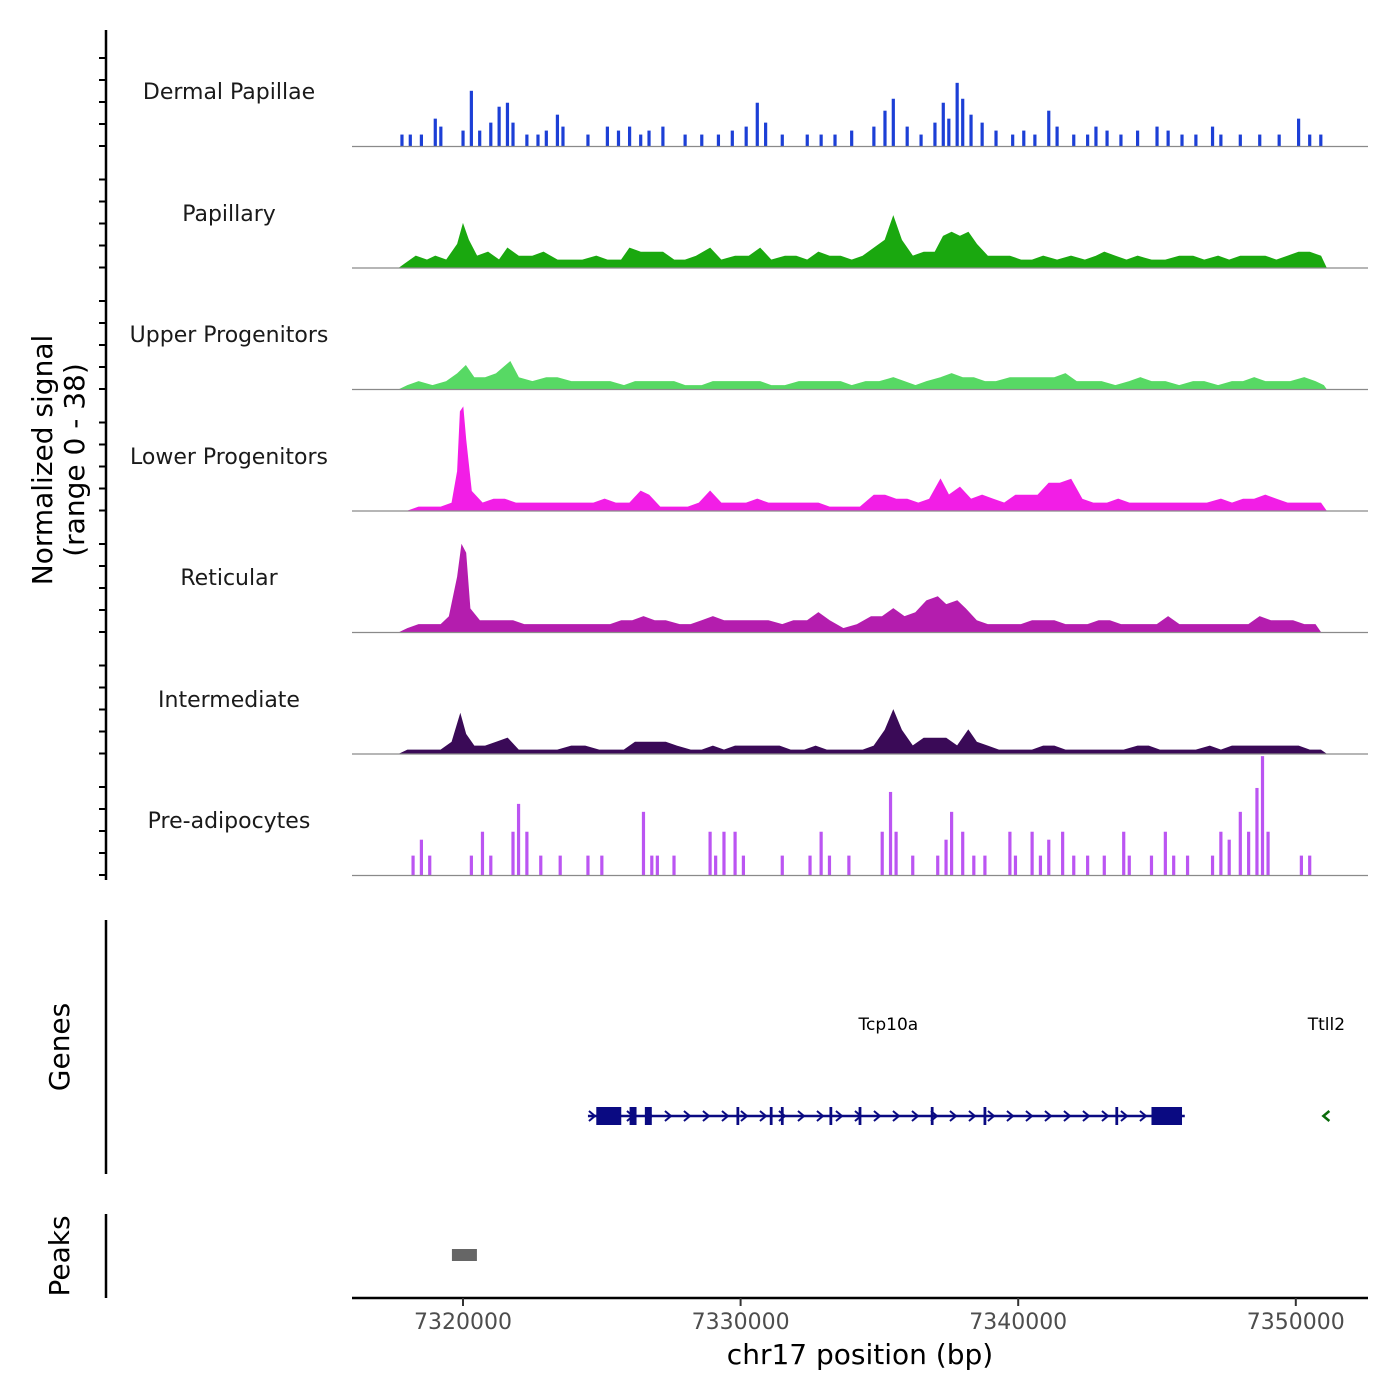  What do you see at coordinates (229, 700) in the screenshot?
I see `track-label-intermediate: Intermediate` at bounding box center [229, 700].